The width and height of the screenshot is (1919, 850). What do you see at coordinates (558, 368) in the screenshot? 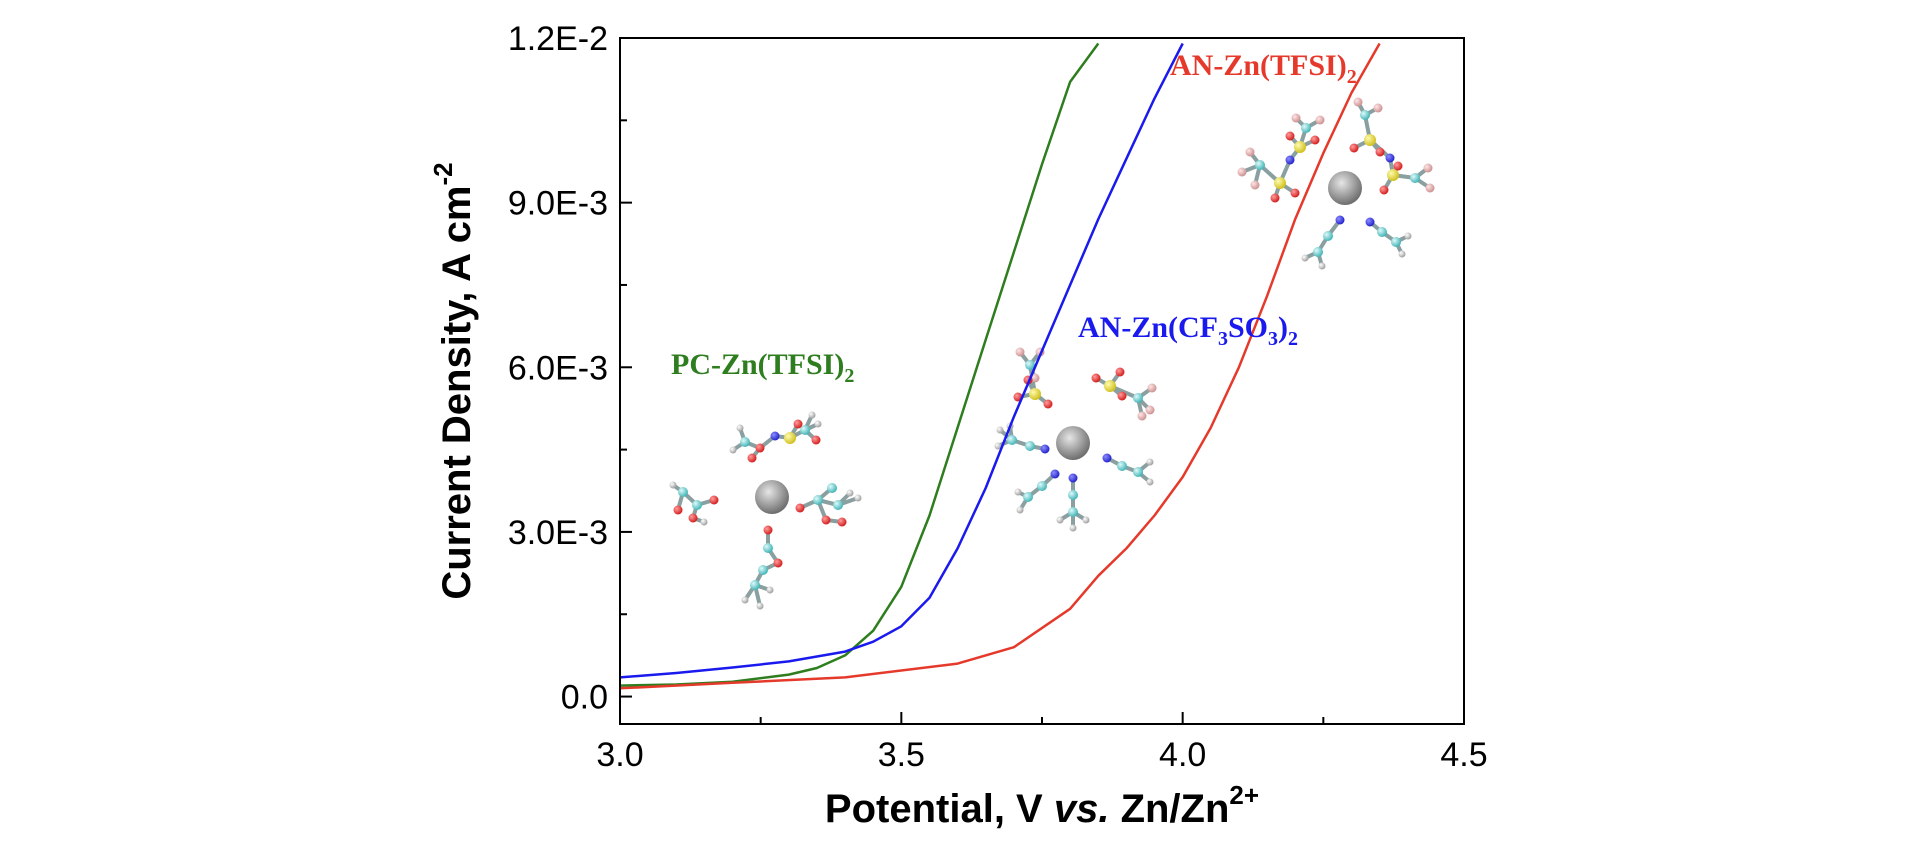
I see `y-tick-label: 6.0E-3` at bounding box center [558, 368].